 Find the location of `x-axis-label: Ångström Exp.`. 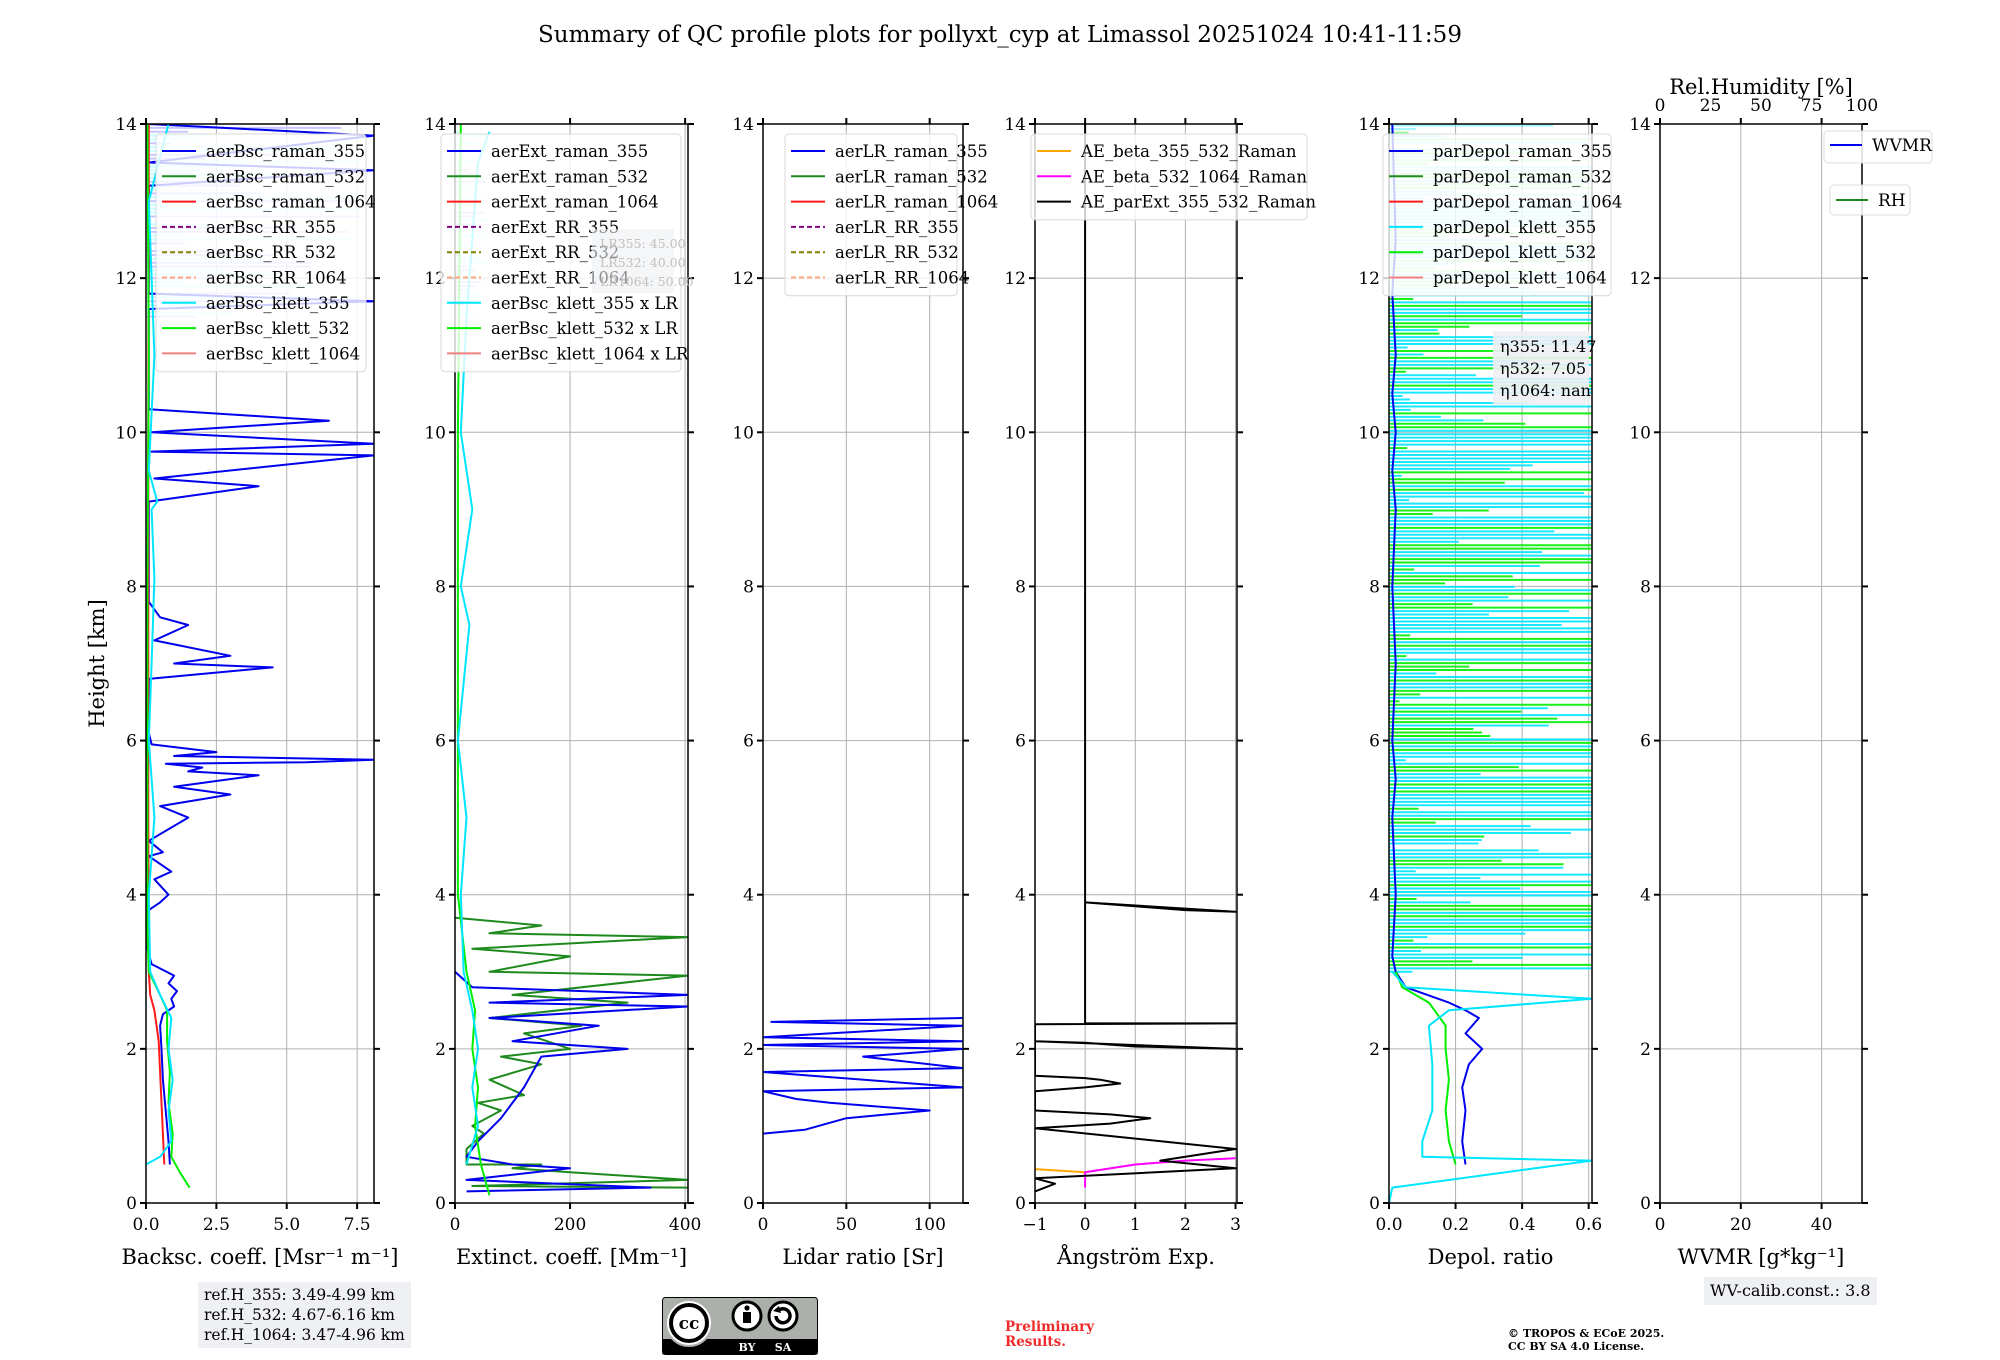

x-axis-label: Ångström Exp. is located at coordinates (1135, 1256).